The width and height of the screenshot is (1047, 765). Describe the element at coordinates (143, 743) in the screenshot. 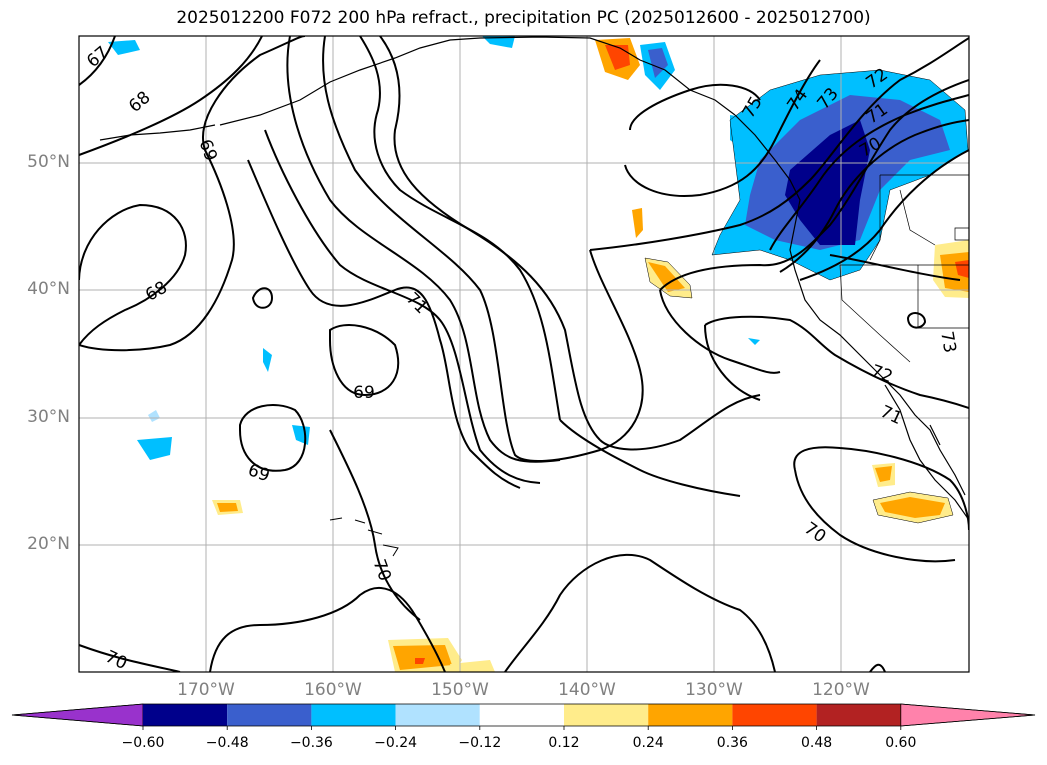

I see `colorbar-tick-label: −0.60` at that location.